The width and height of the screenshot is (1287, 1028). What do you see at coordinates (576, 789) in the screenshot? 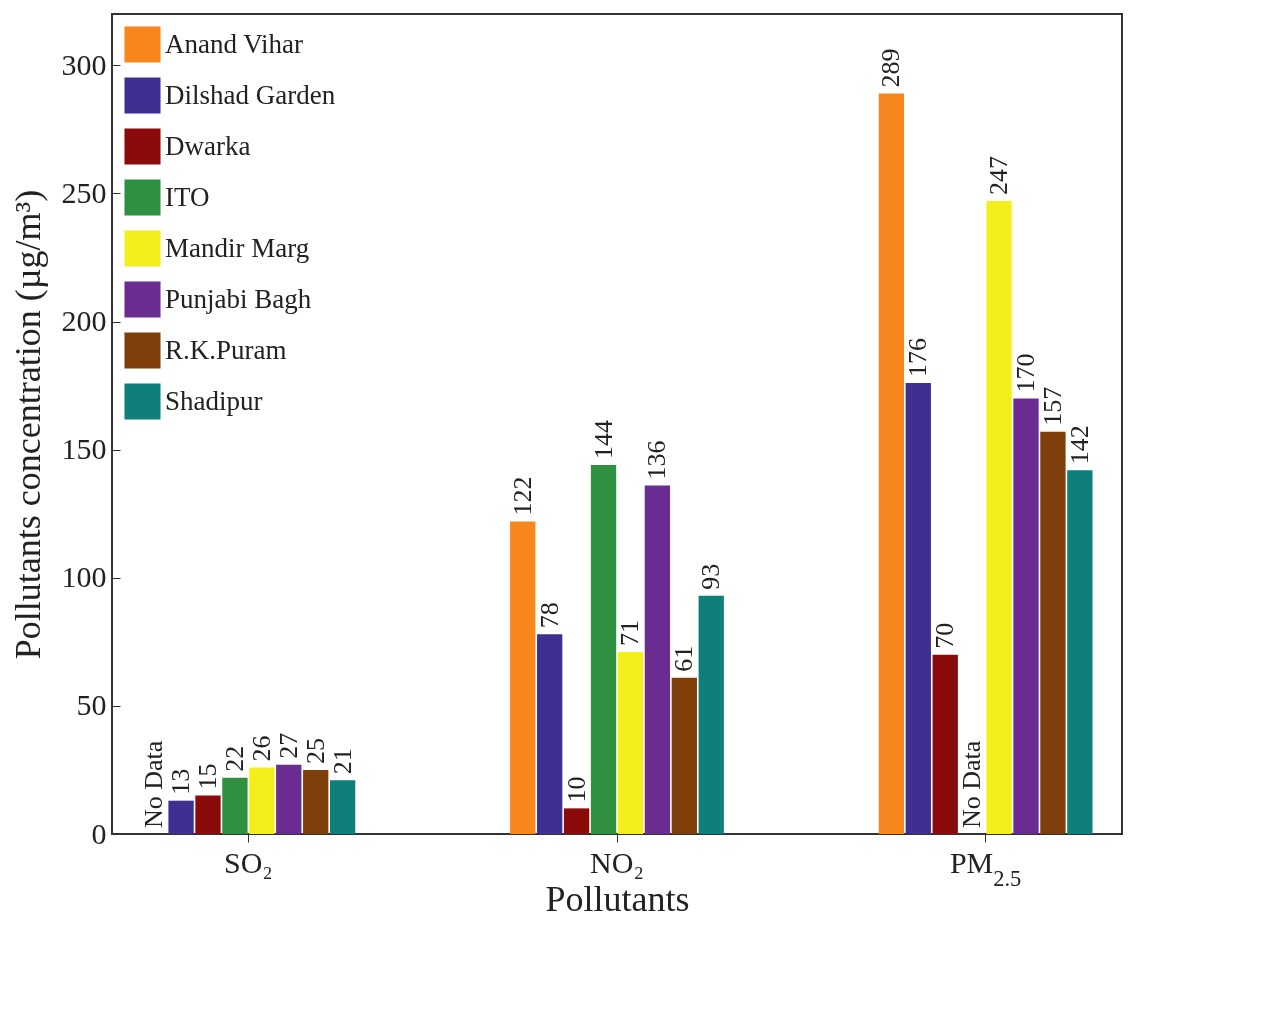
I see `data-label: 10` at bounding box center [576, 789].